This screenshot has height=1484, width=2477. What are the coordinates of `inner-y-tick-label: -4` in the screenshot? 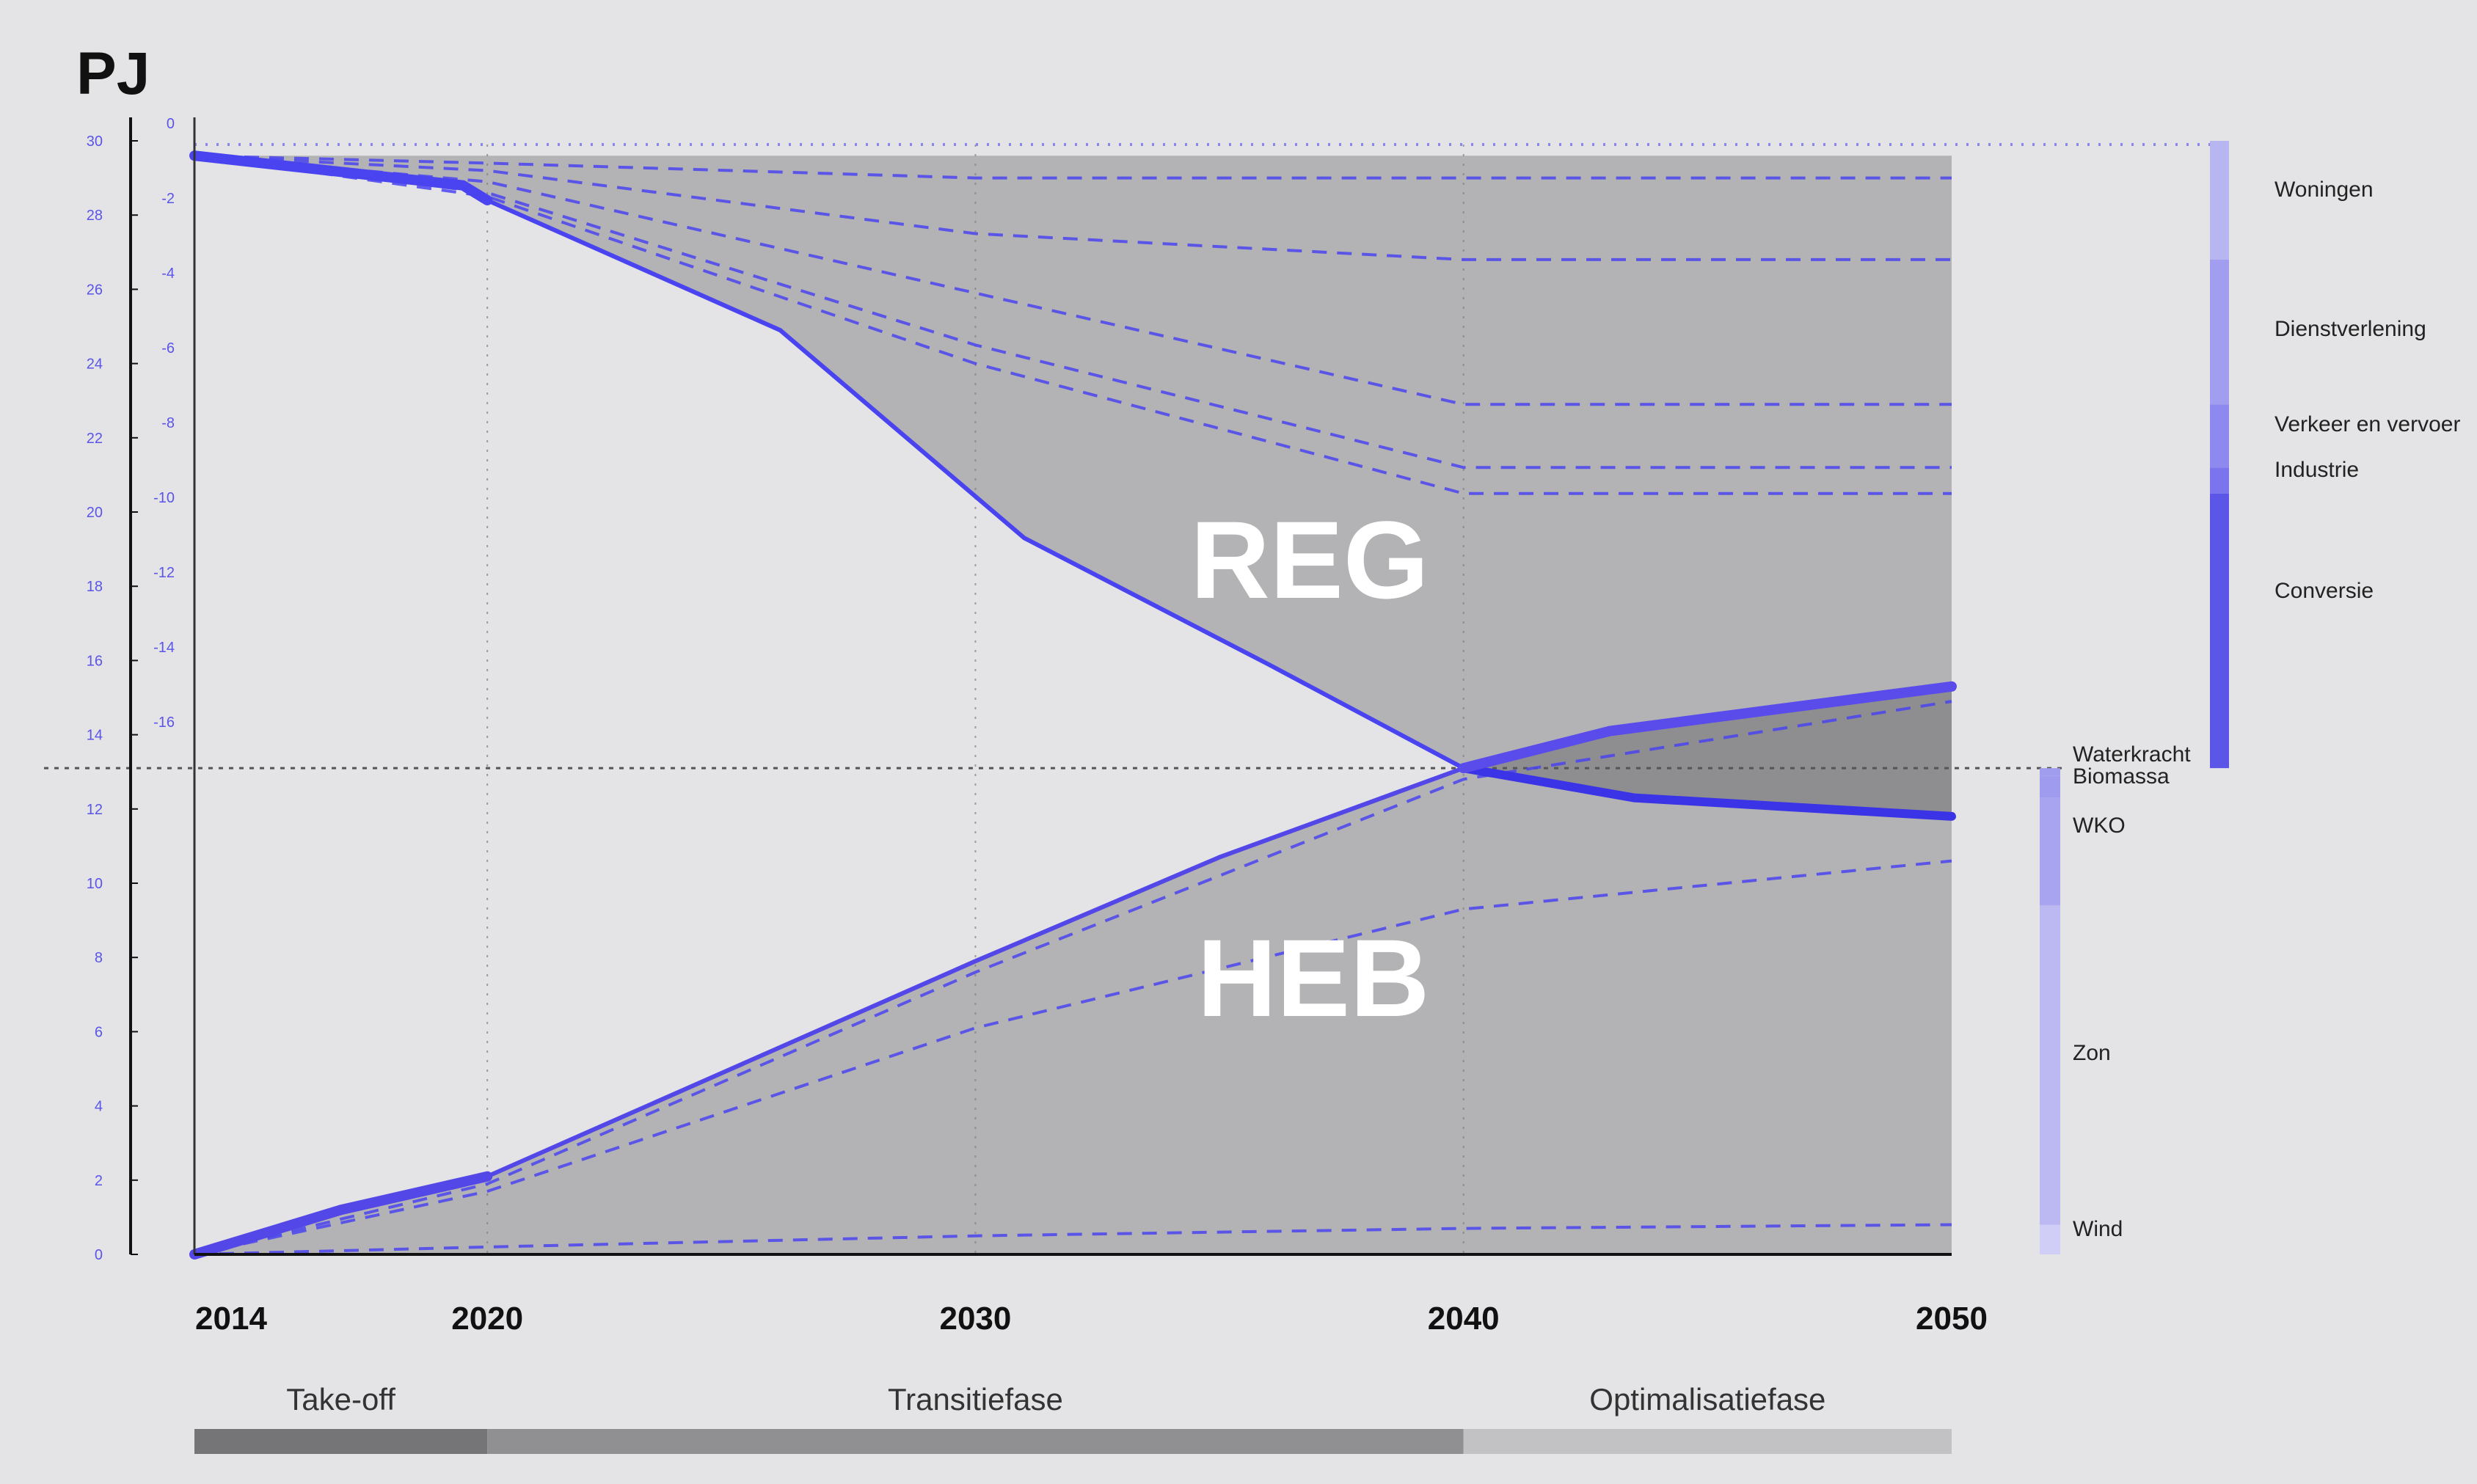 It's located at (168, 274).